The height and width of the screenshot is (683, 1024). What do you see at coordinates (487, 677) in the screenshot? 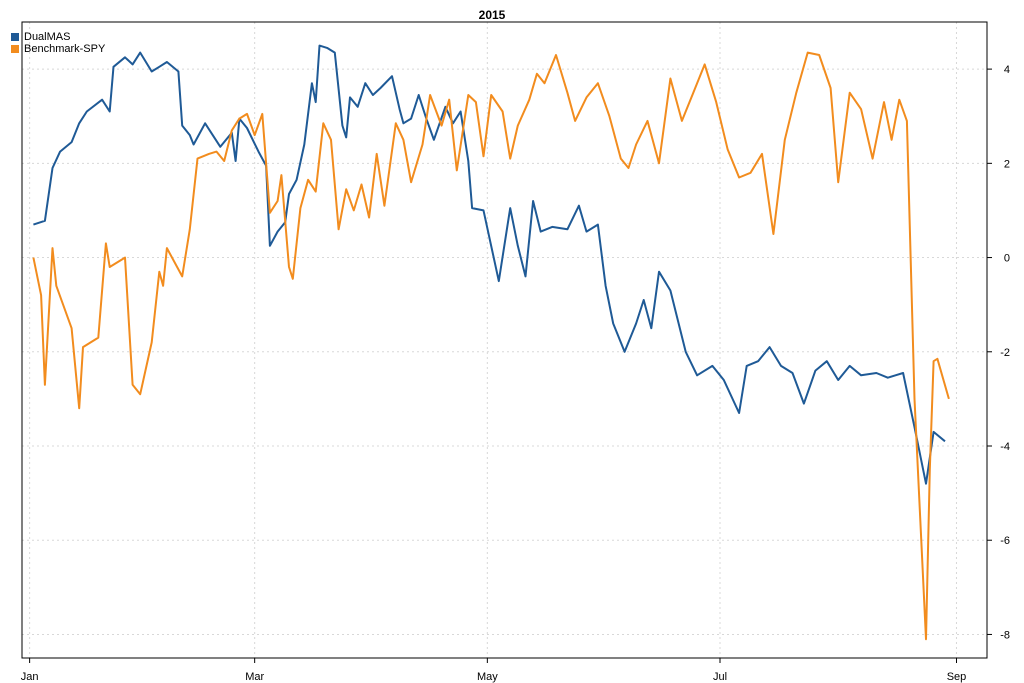
I see `x-tick-label: May` at bounding box center [487, 677].